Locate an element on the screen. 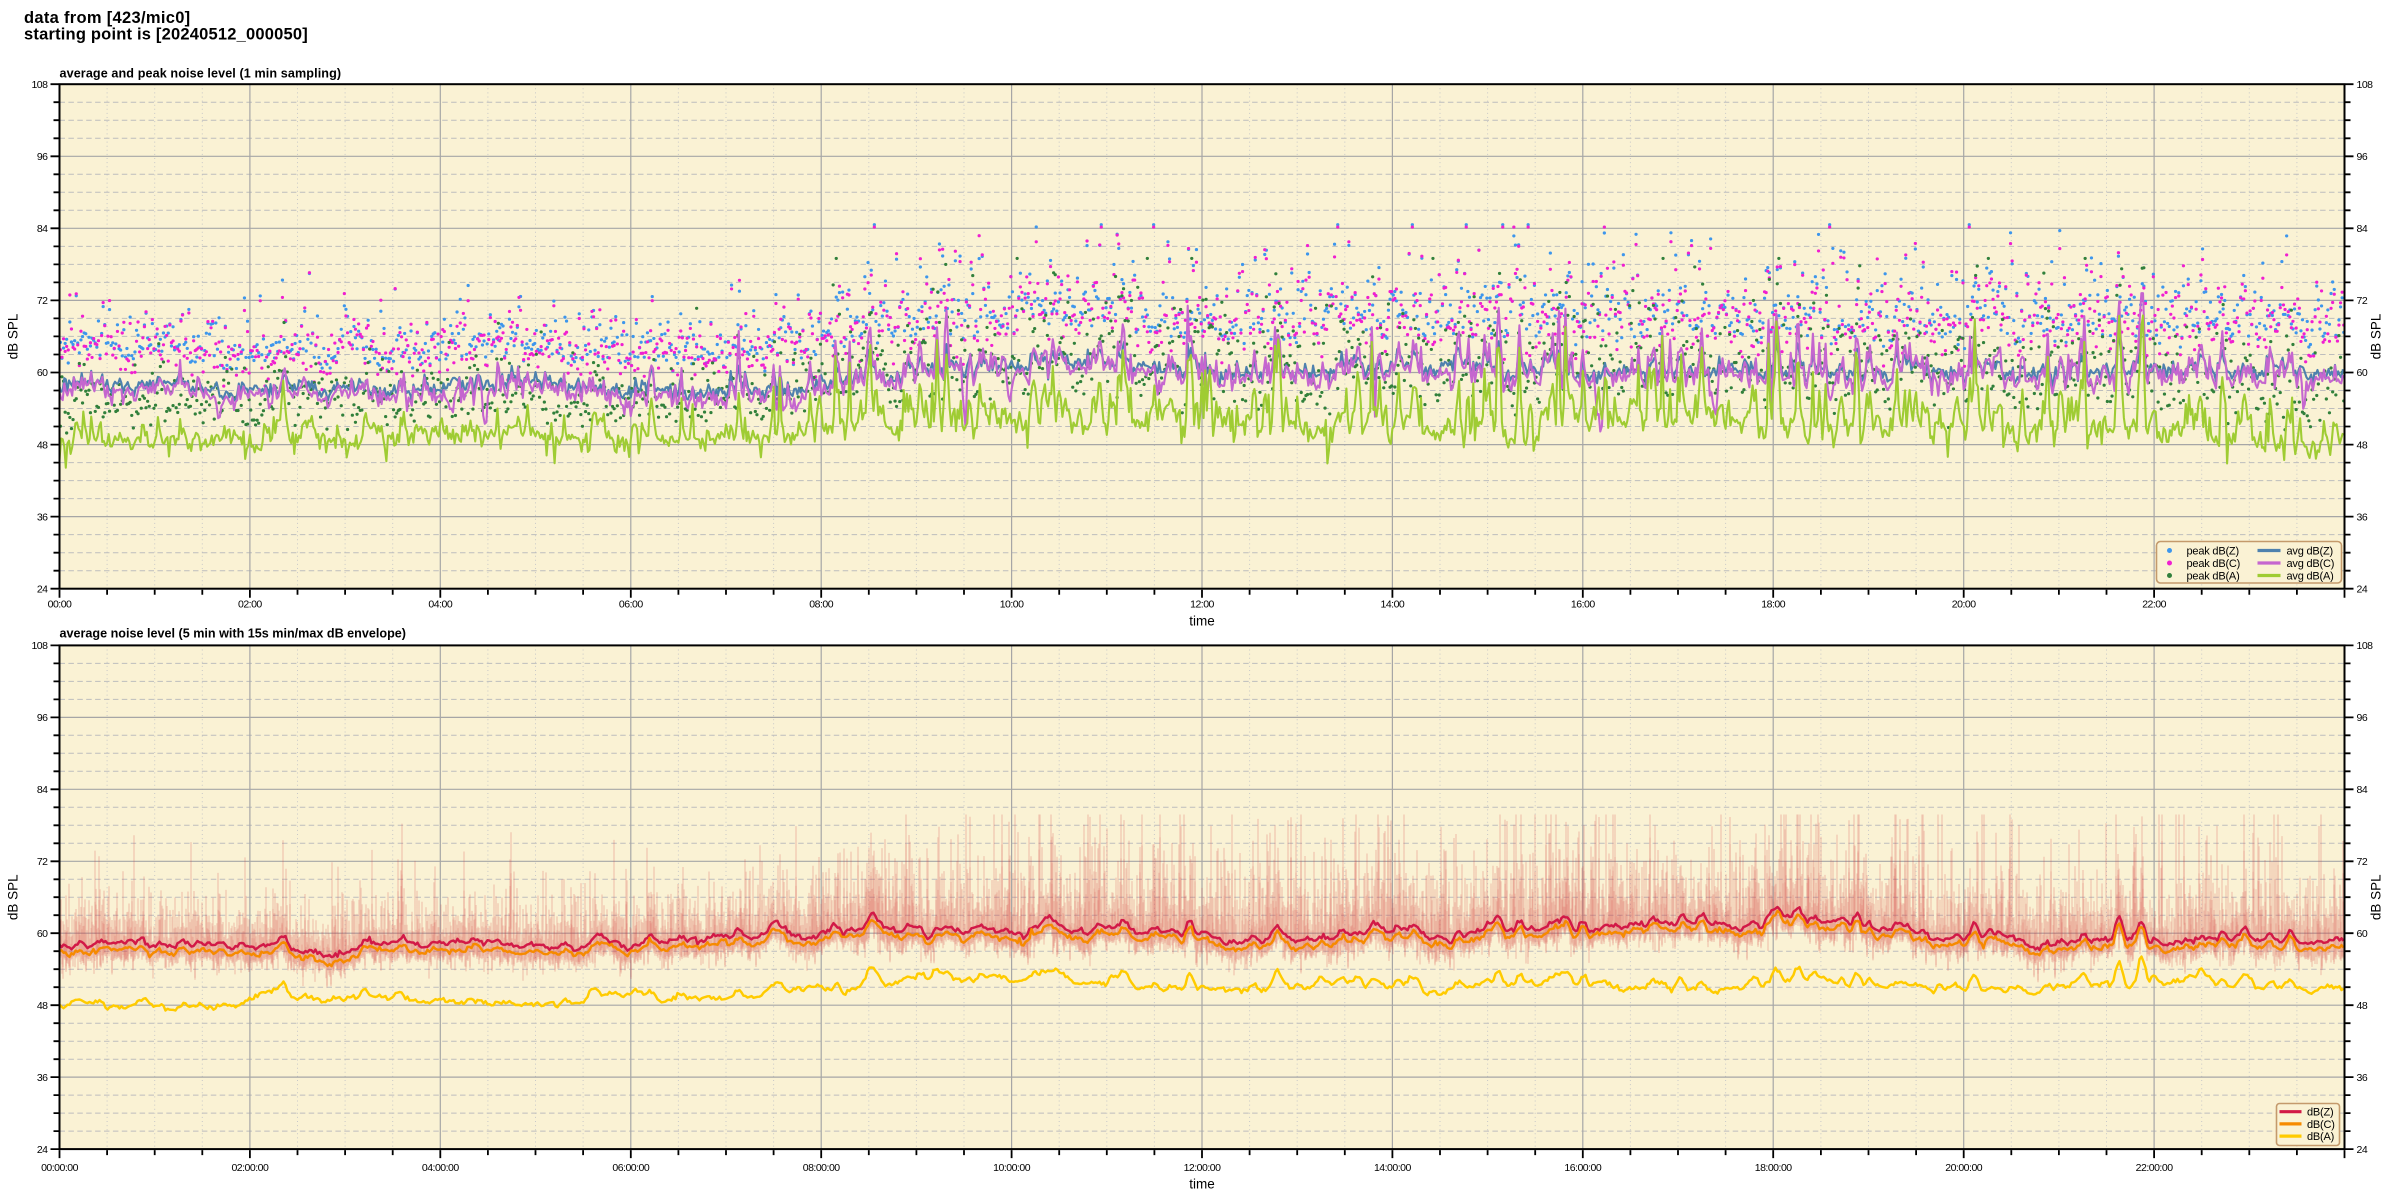  svg-text: 16:00 is located at coordinates (1583, 604).